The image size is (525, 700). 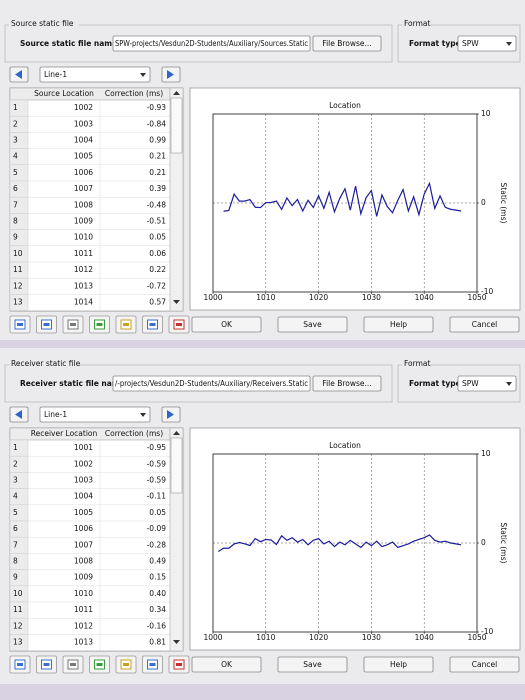 I want to click on dialog-button-label: OK, so click(x=227, y=324).